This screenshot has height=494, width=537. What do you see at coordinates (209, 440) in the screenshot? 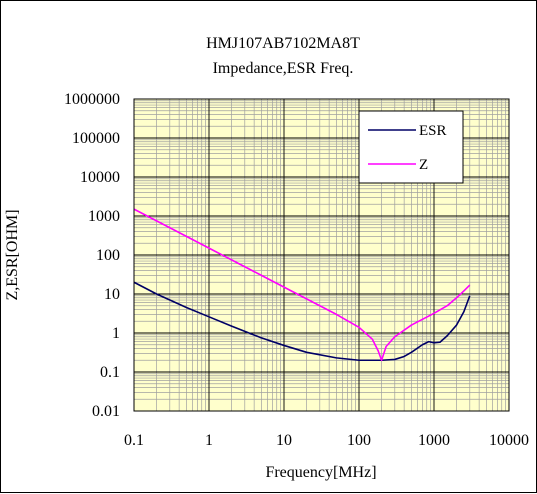
I see `x-tick-label: 1` at bounding box center [209, 440].